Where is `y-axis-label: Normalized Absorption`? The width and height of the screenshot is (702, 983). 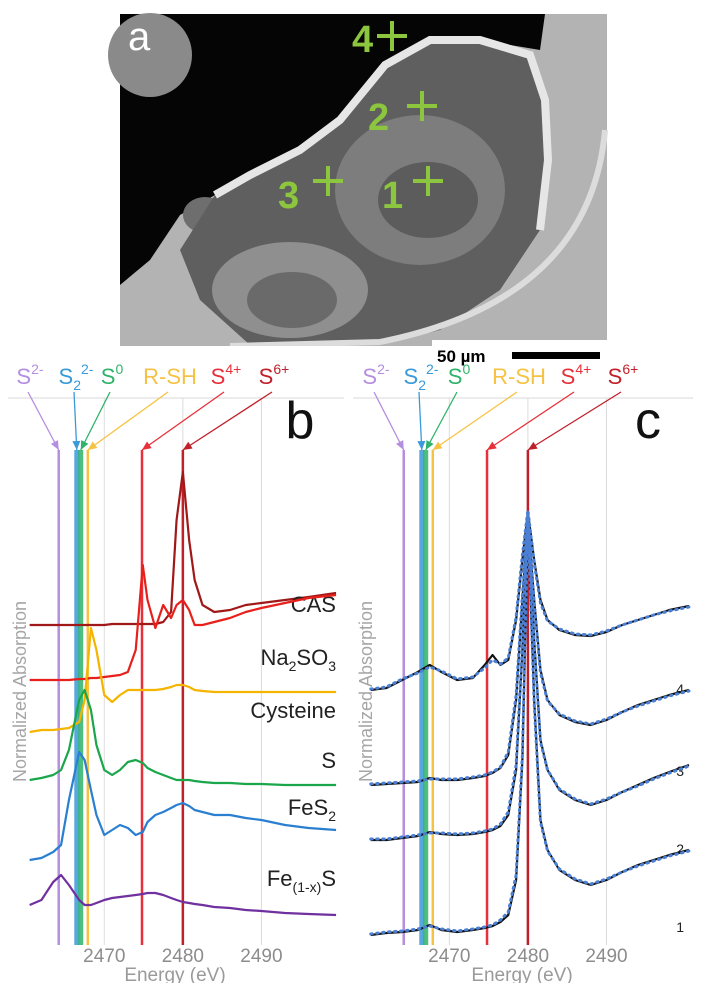
y-axis-label: Normalized Absorption is located at coordinates (20, 691).